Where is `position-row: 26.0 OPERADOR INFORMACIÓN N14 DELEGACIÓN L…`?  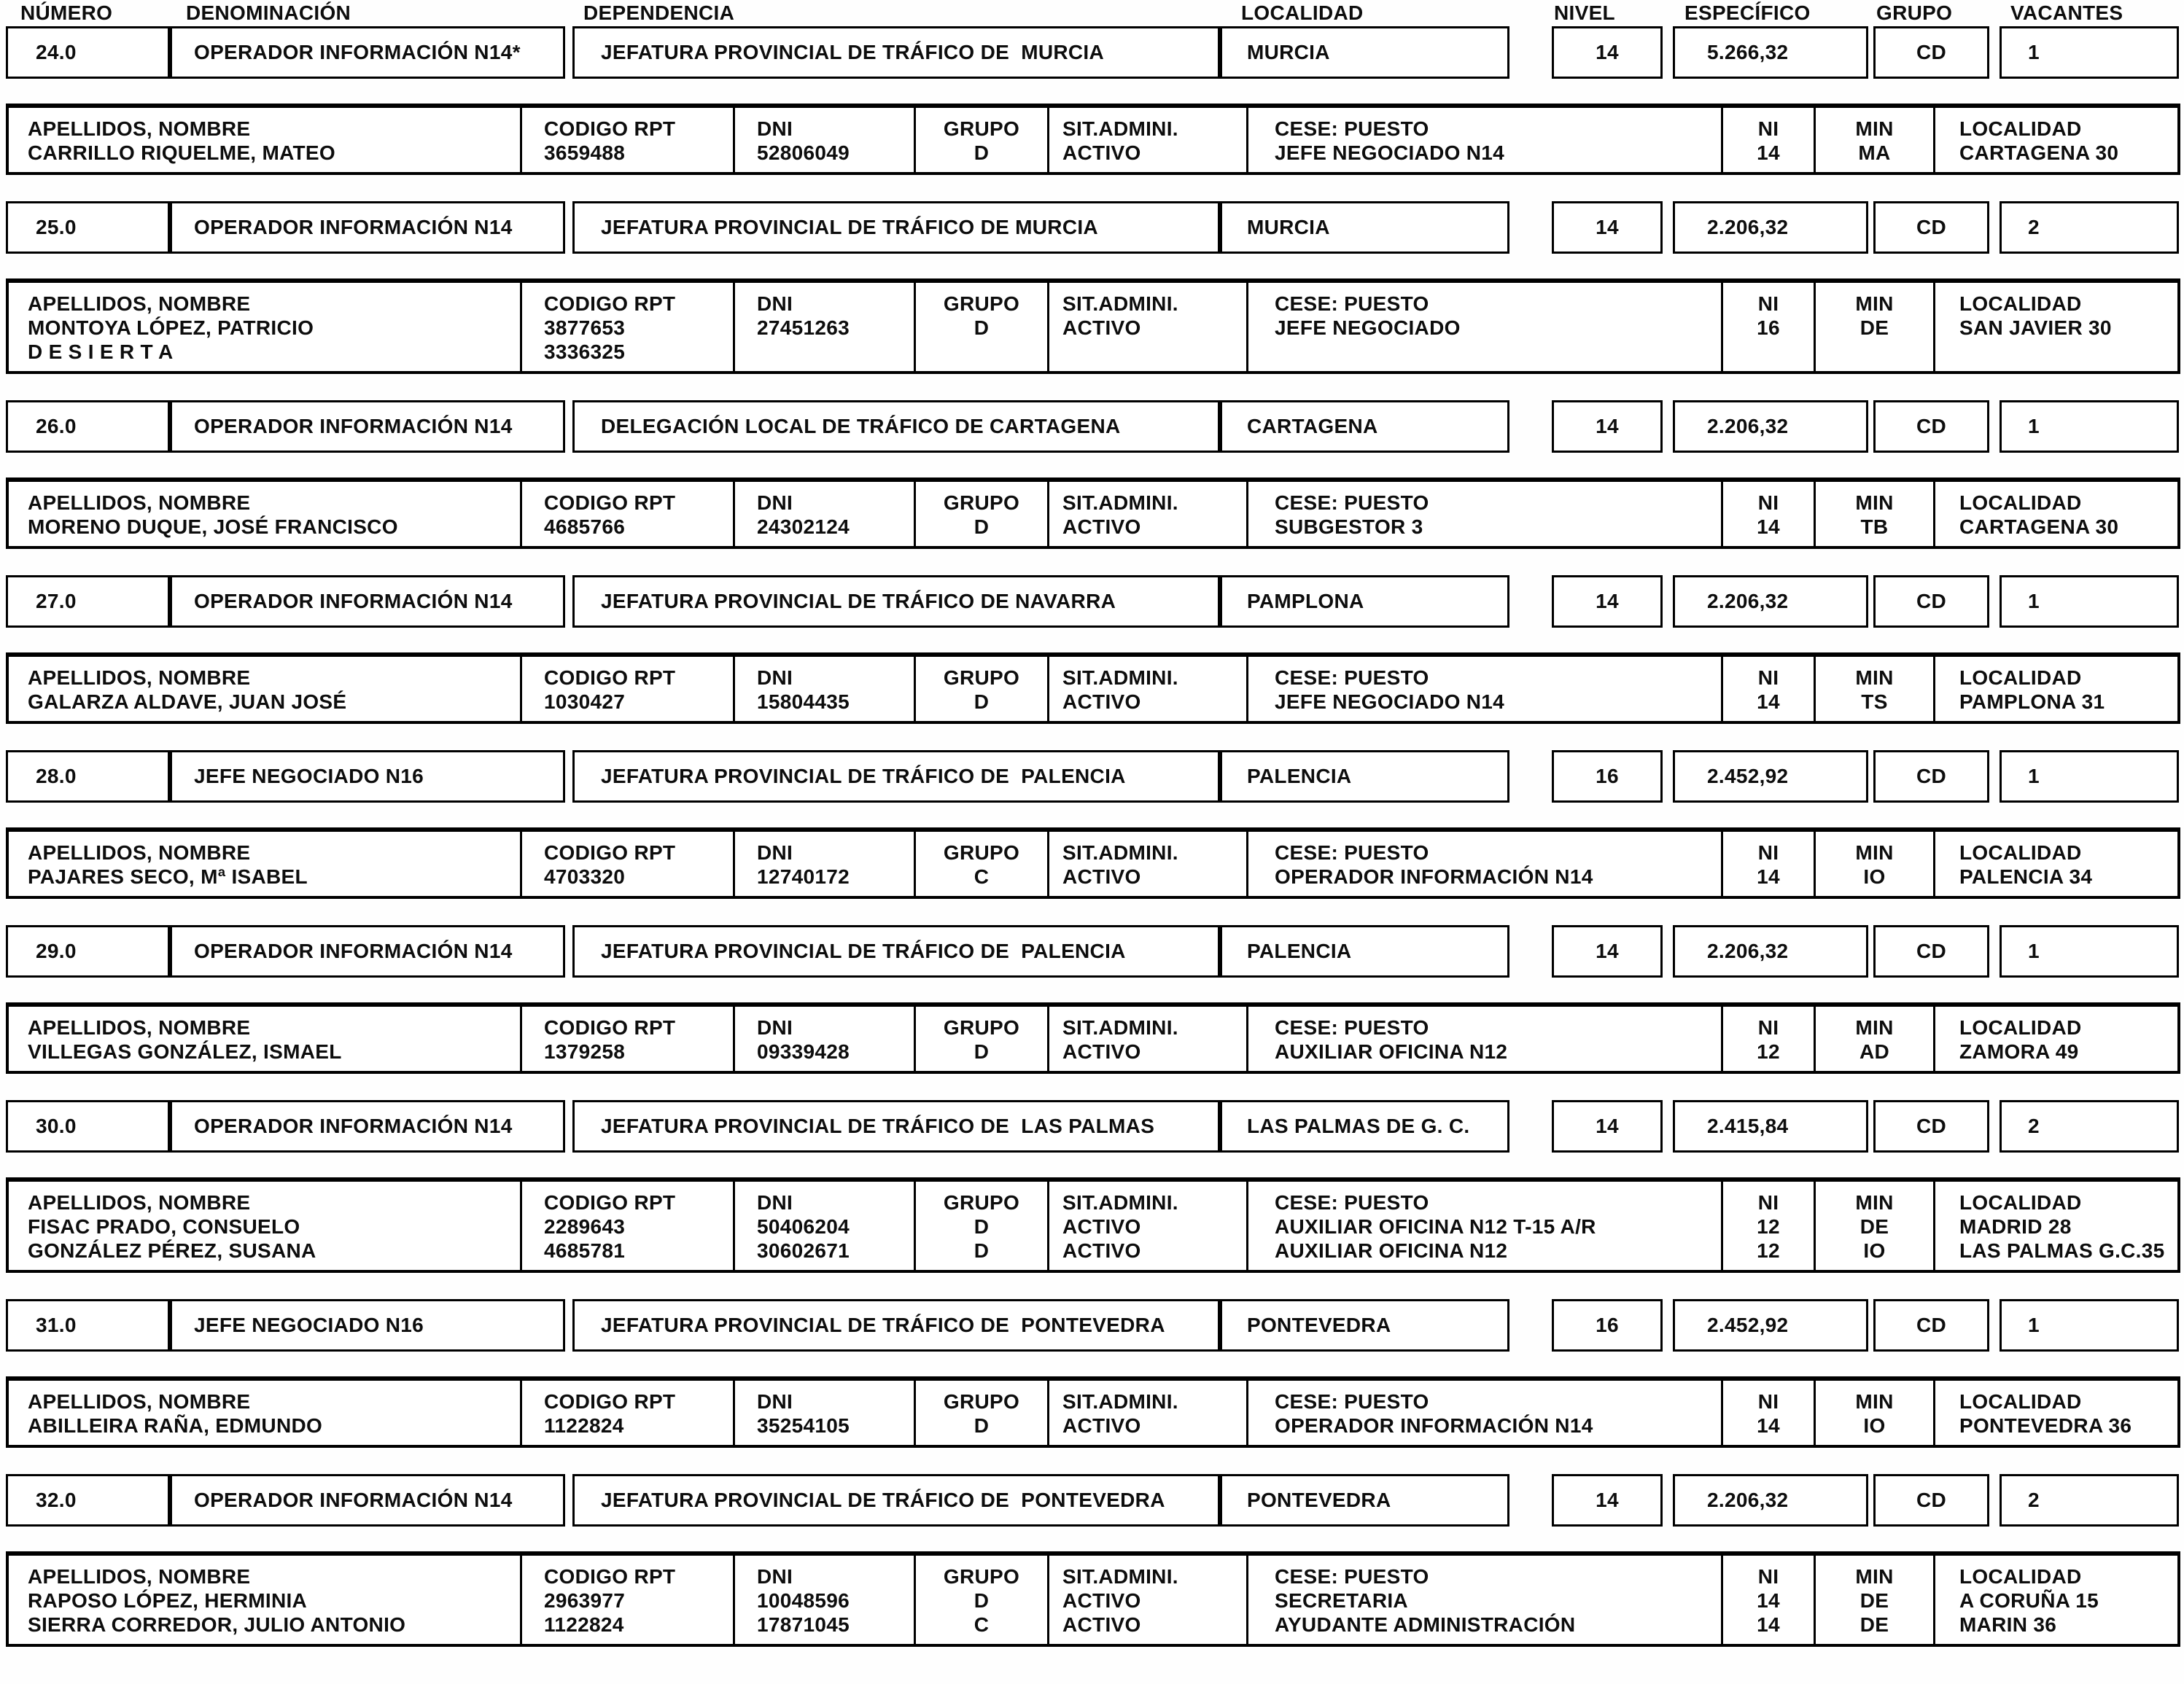
position-row: 26.0 OPERADOR INFORMACIÓN N14 DELEGACIÓN L… is located at coordinates (1092, 427).